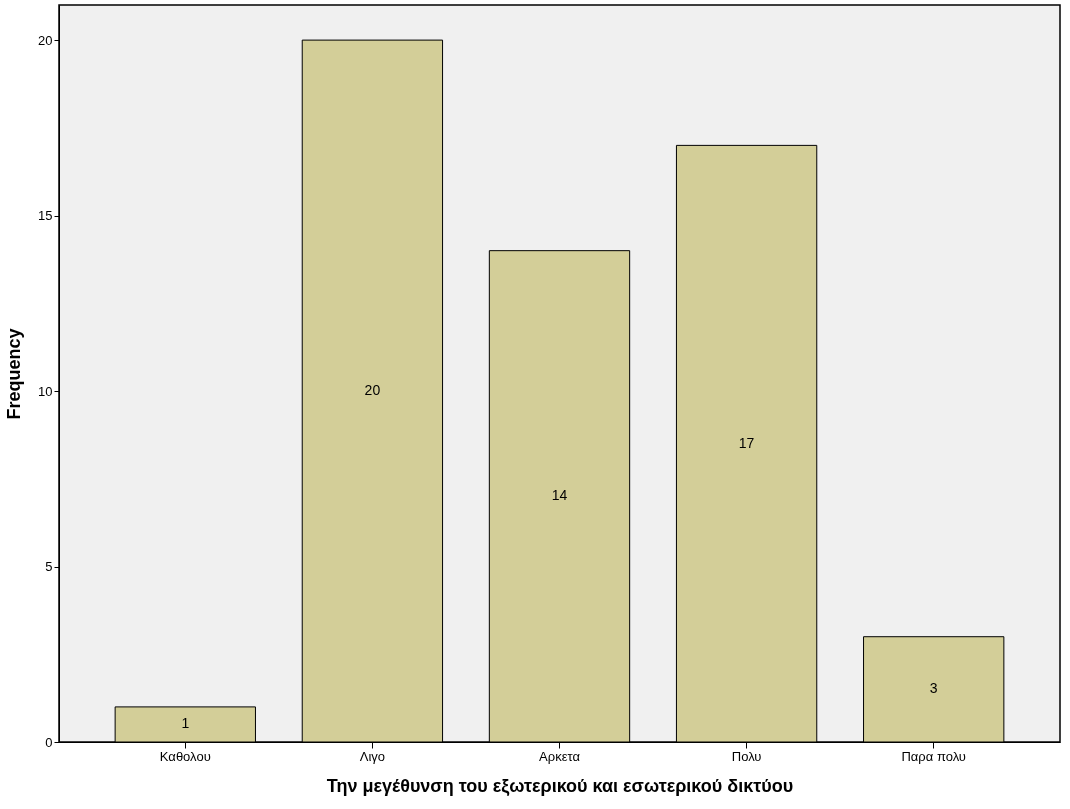 Image resolution: width=1070 pixels, height=809 pixels. Describe the element at coordinates (559, 495) in the screenshot. I see `data-label: 14` at that location.